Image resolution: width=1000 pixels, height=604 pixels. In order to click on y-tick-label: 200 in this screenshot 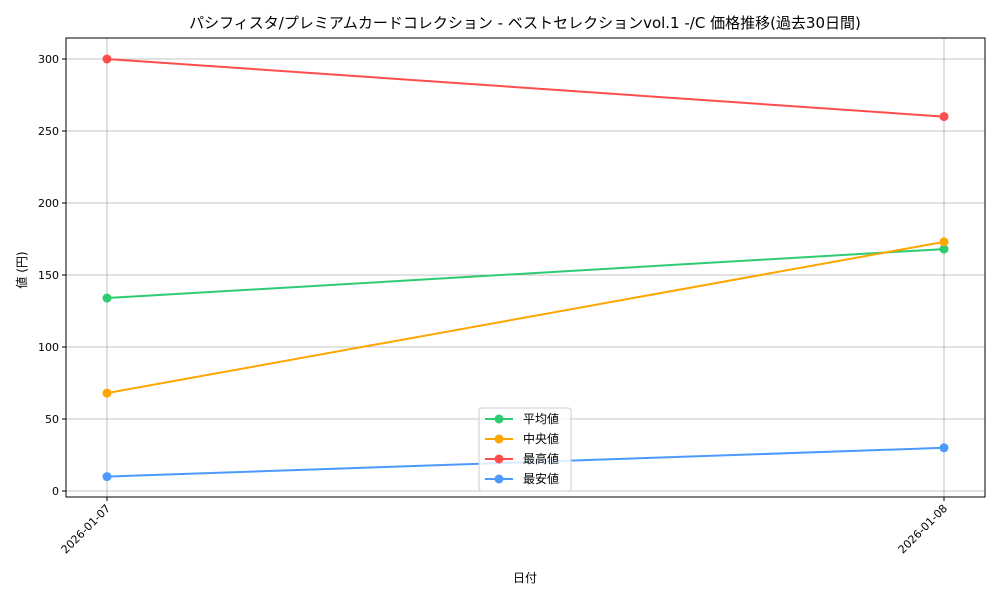, I will do `click(48, 203)`.